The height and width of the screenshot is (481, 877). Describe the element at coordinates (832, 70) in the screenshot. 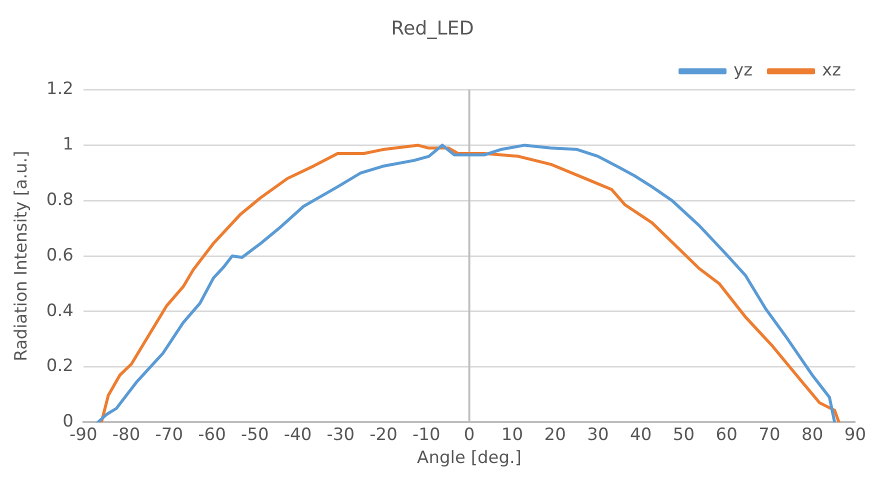

I see `legend-label: xz` at that location.